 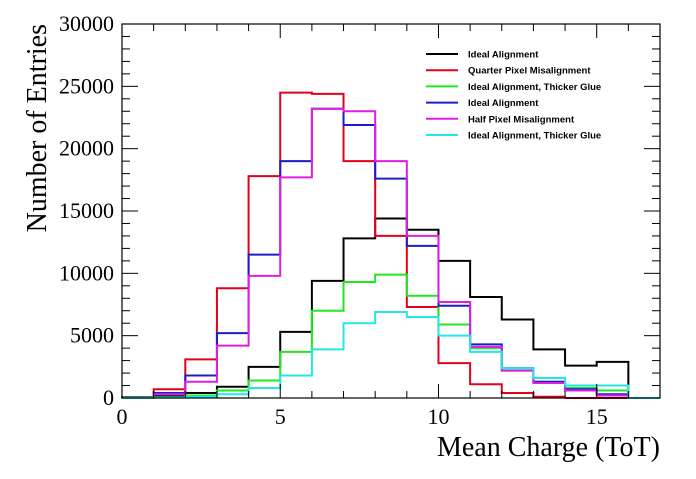 I want to click on y-tick-label: 25000, so click(x=86, y=85).